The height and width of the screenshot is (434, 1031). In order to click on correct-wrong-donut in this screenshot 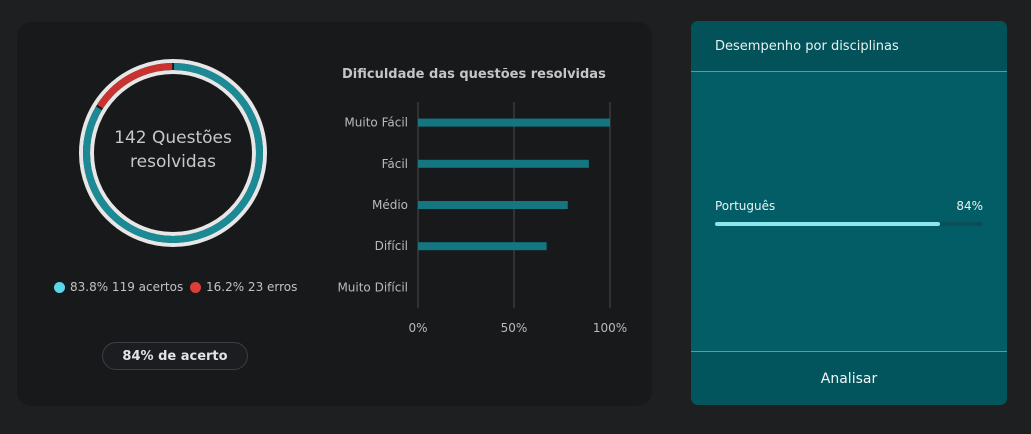, I will do `click(173, 153)`.